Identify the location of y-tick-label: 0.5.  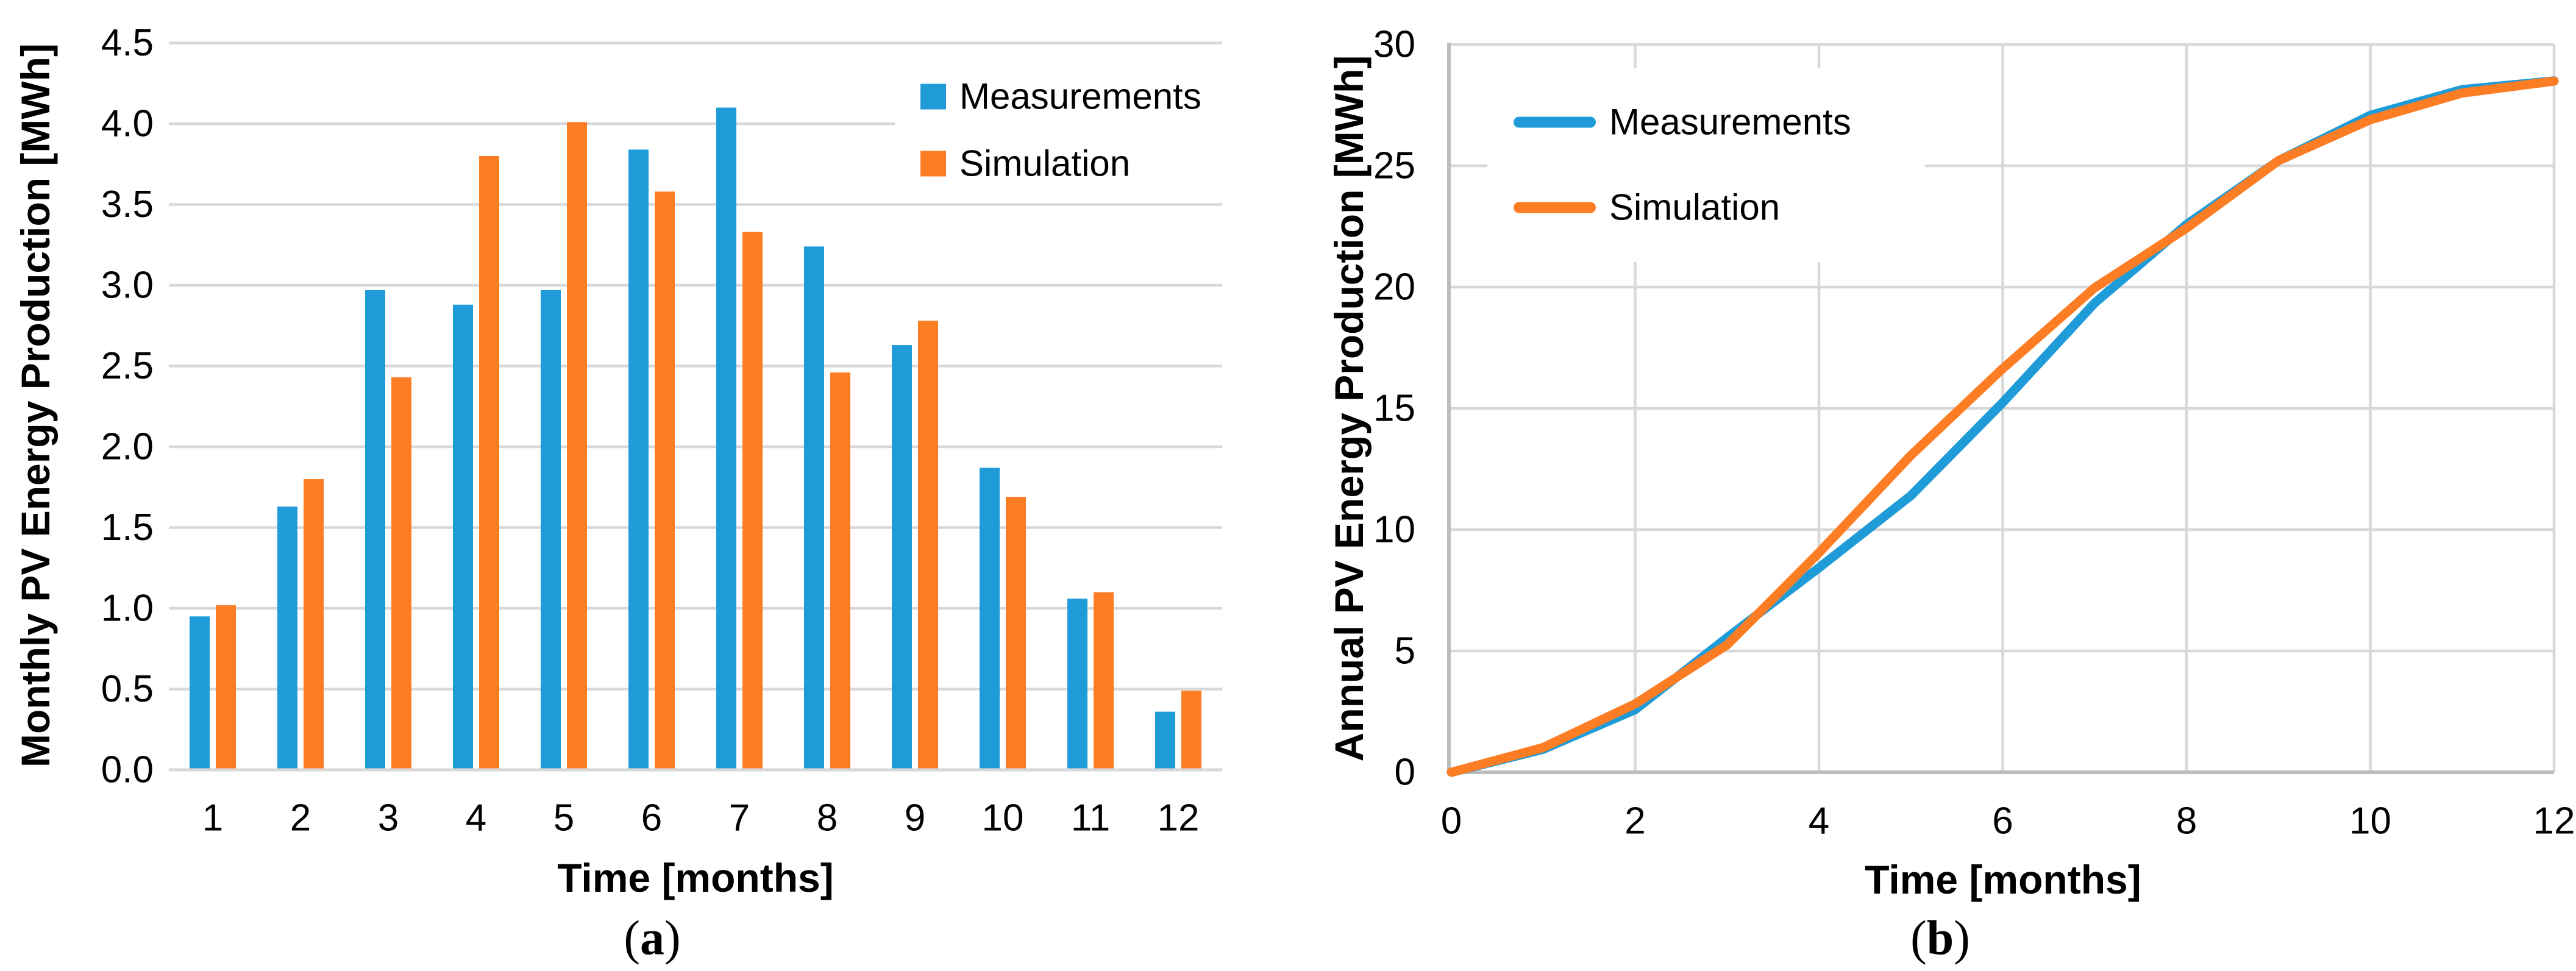
(127, 689).